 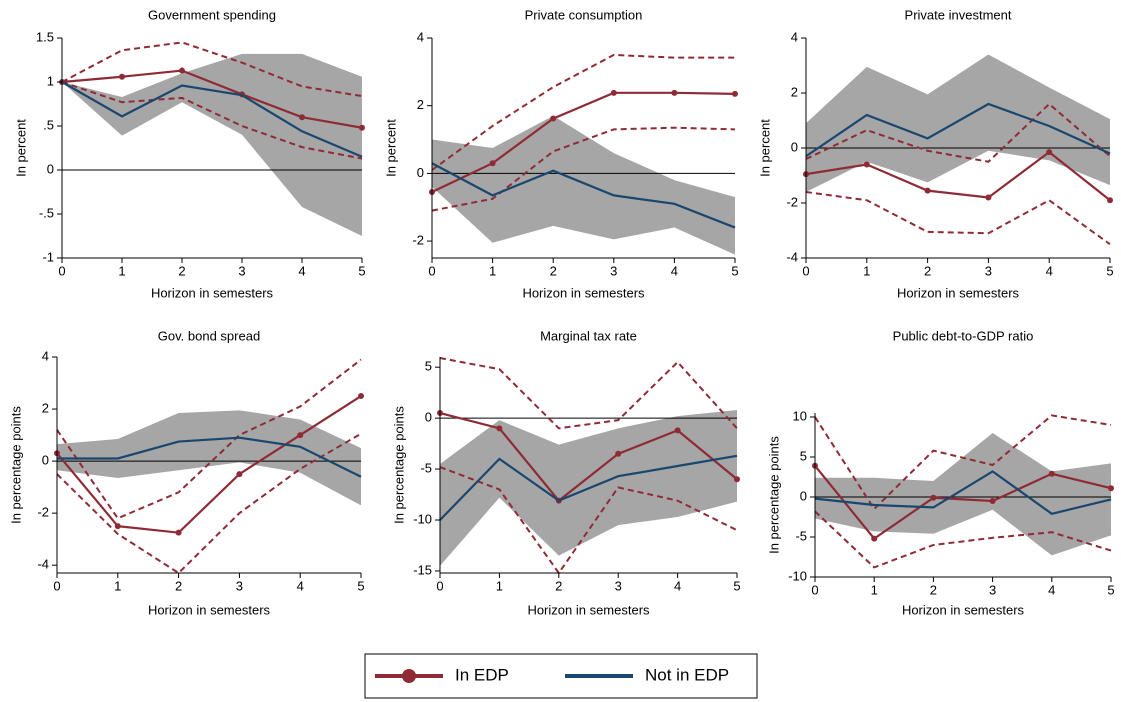 What do you see at coordinates (687, 674) in the screenshot?
I see `legend-label: Not in EDP` at bounding box center [687, 674].